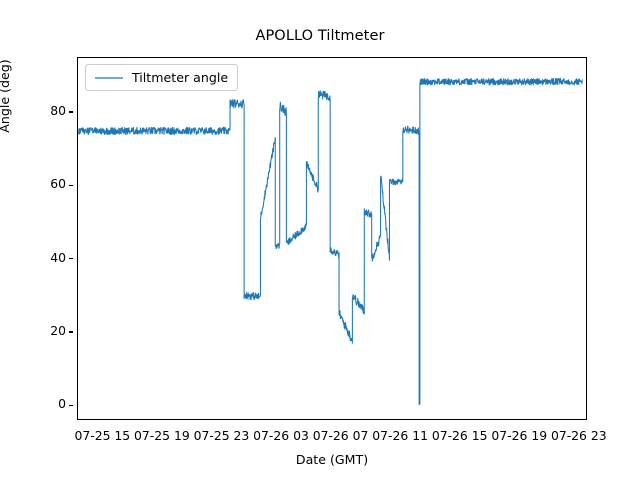  I want to click on x-tick-label: 07-25 15, so click(102, 435).